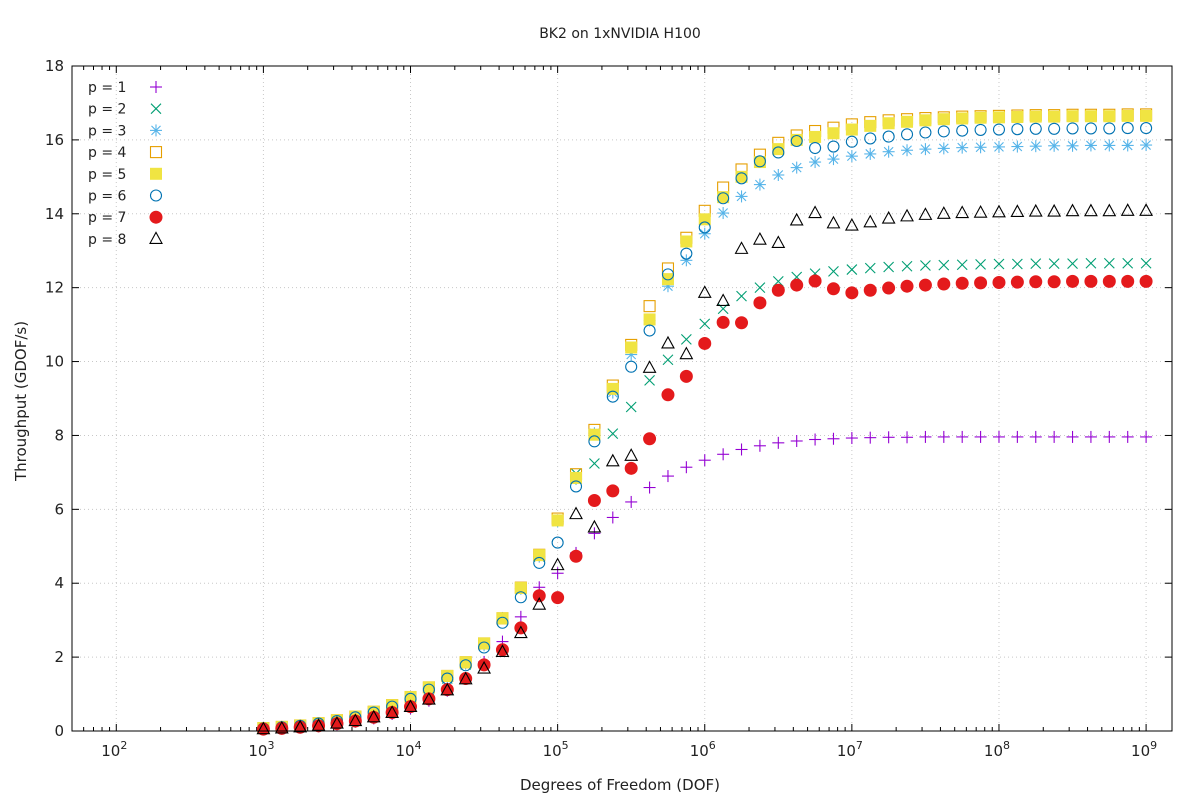 The image size is (1200, 800). Describe the element at coordinates (107, 88) in the screenshot. I see `legend-label: p = 1` at that location.